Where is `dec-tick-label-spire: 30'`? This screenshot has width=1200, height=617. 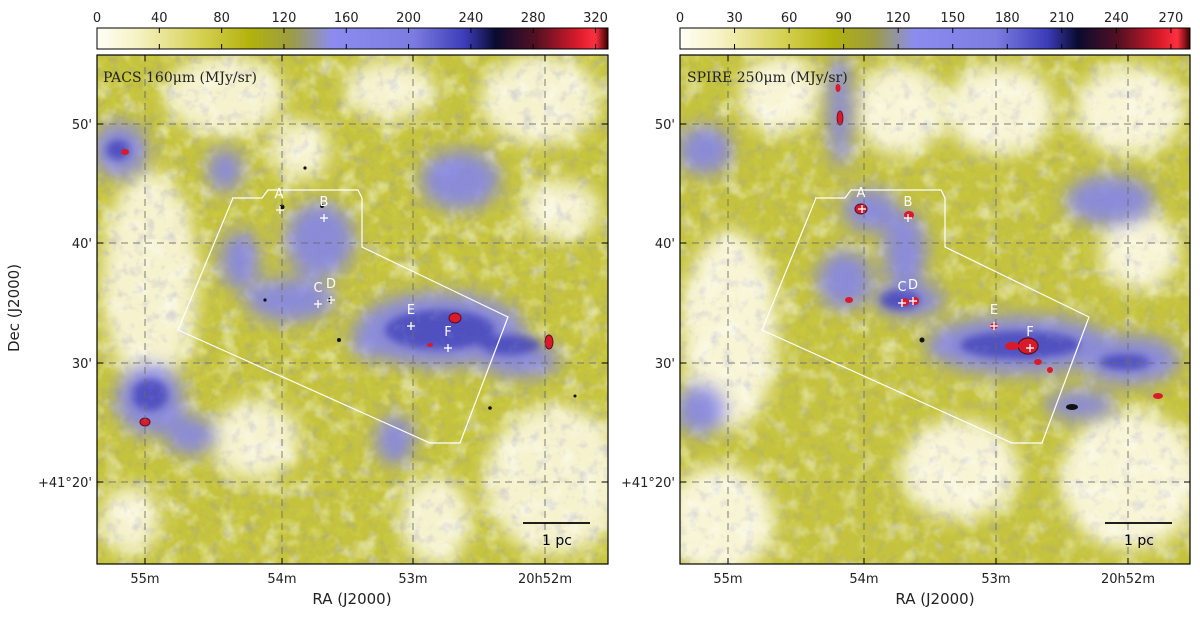
dec-tick-label-spire: 30' is located at coordinates (665, 364).